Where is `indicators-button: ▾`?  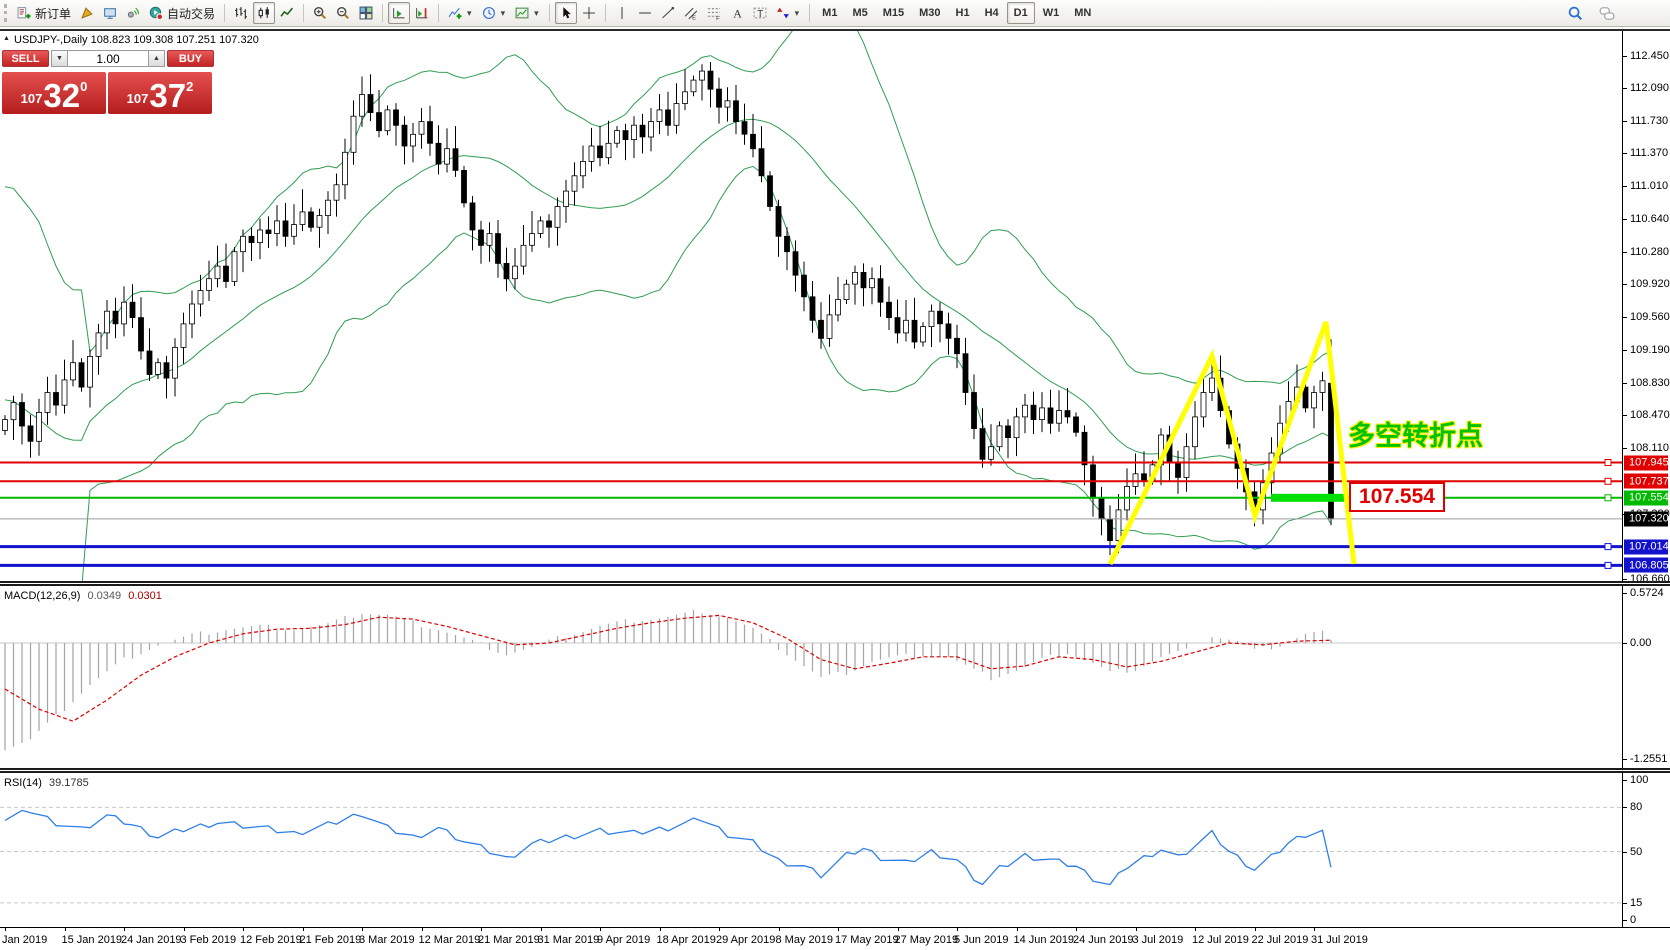 indicators-button: ▾ is located at coordinates (460, 13).